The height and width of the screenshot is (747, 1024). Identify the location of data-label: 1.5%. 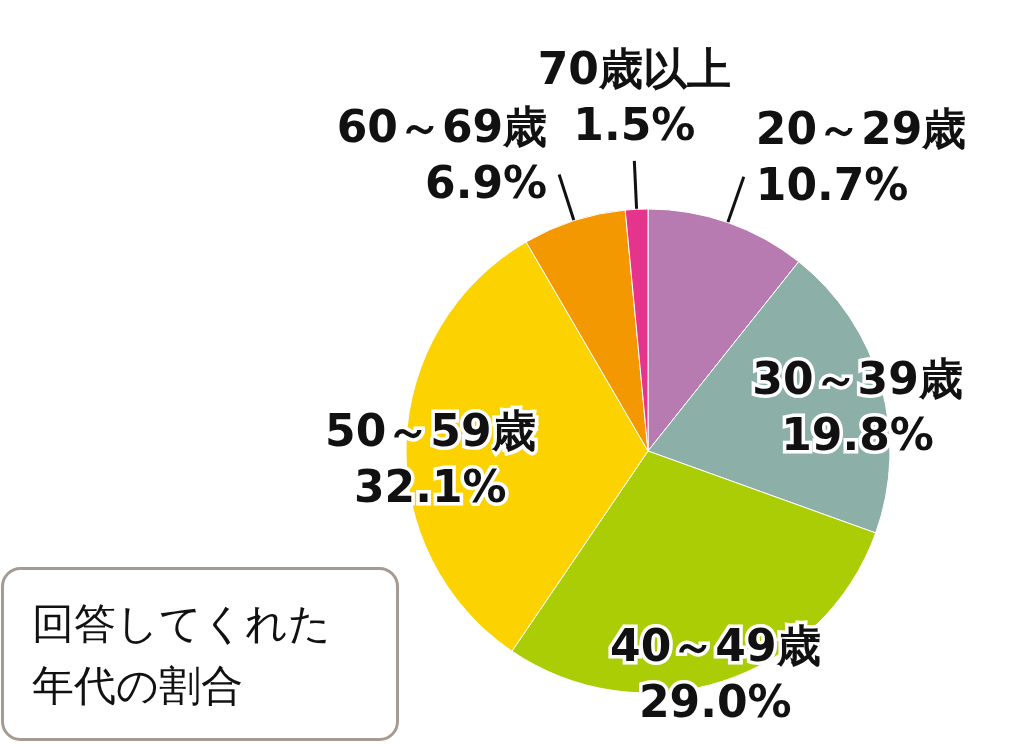
(634, 125).